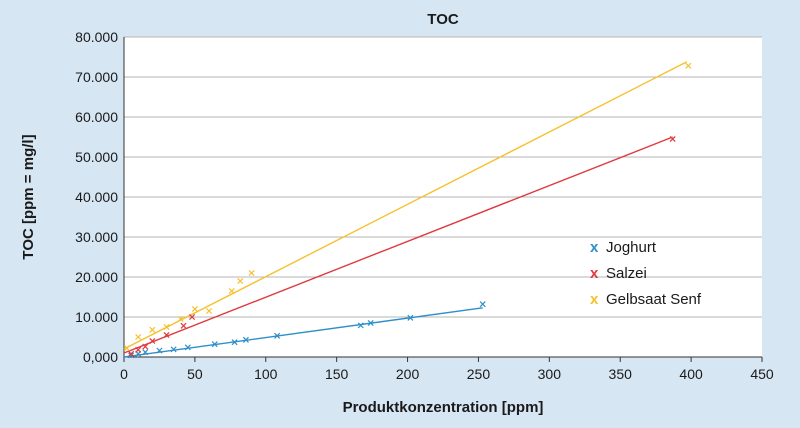  I want to click on y-tick-label: 70.000, so click(96, 77).